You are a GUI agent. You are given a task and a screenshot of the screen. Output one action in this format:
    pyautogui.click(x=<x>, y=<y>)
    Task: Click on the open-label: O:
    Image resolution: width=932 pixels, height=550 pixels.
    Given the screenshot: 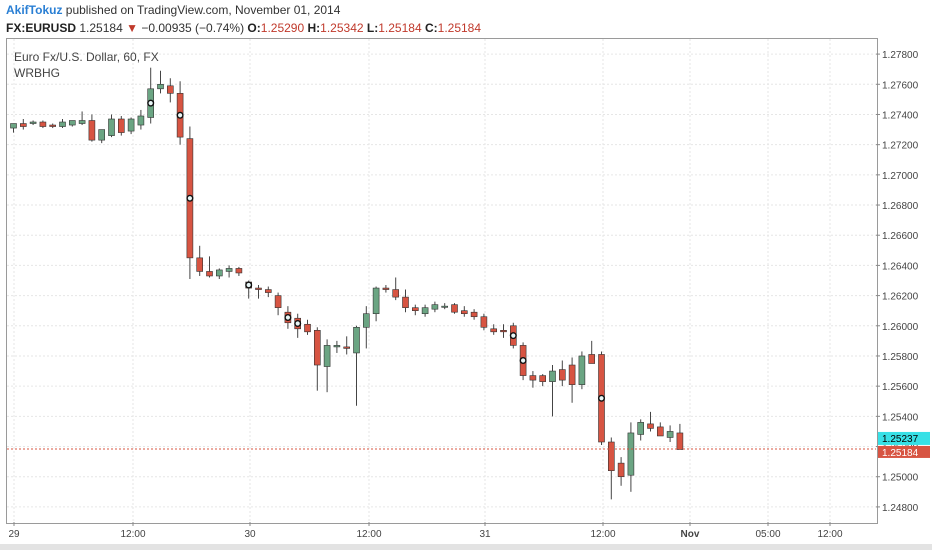 What is the action you would take?
    pyautogui.click(x=254, y=28)
    